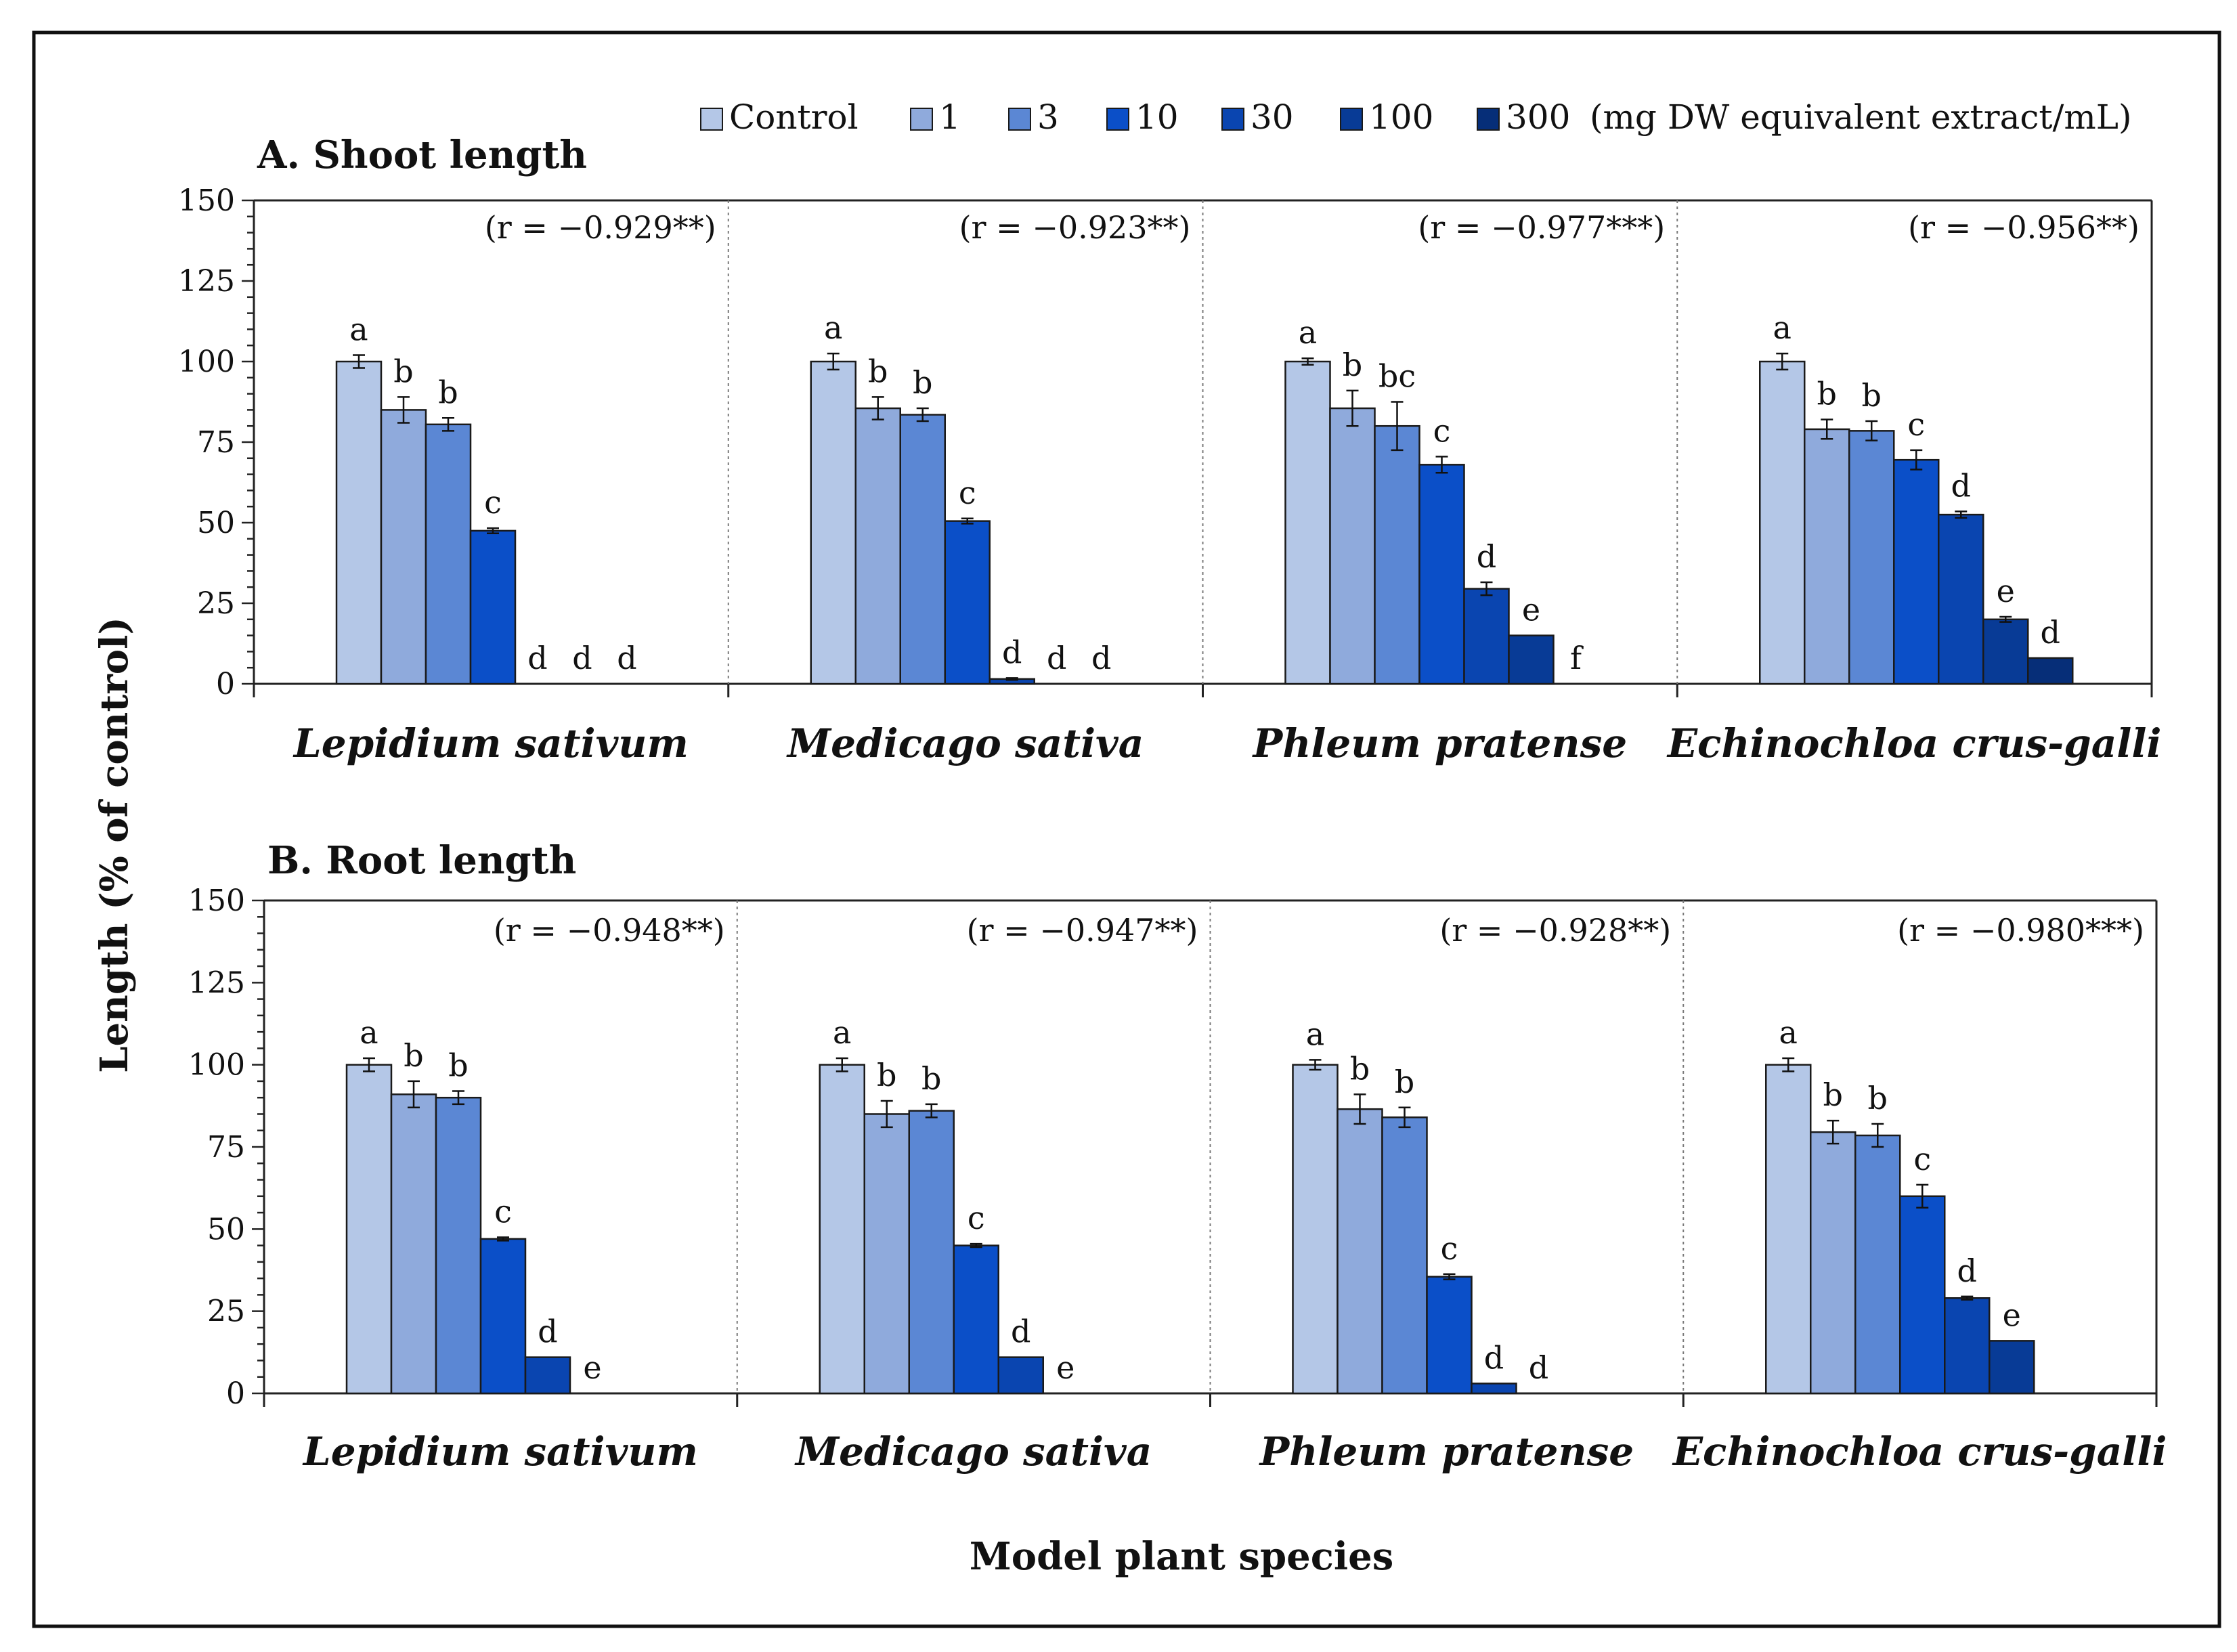  I want to click on legend-label-30: 30, so click(1272, 117).